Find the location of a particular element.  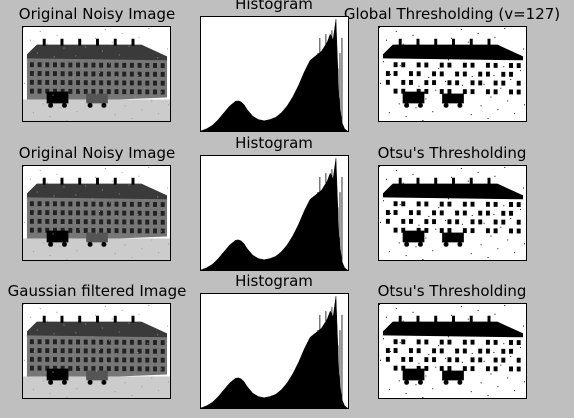

image-title-1: Original Noisy Image is located at coordinates (97, 14).